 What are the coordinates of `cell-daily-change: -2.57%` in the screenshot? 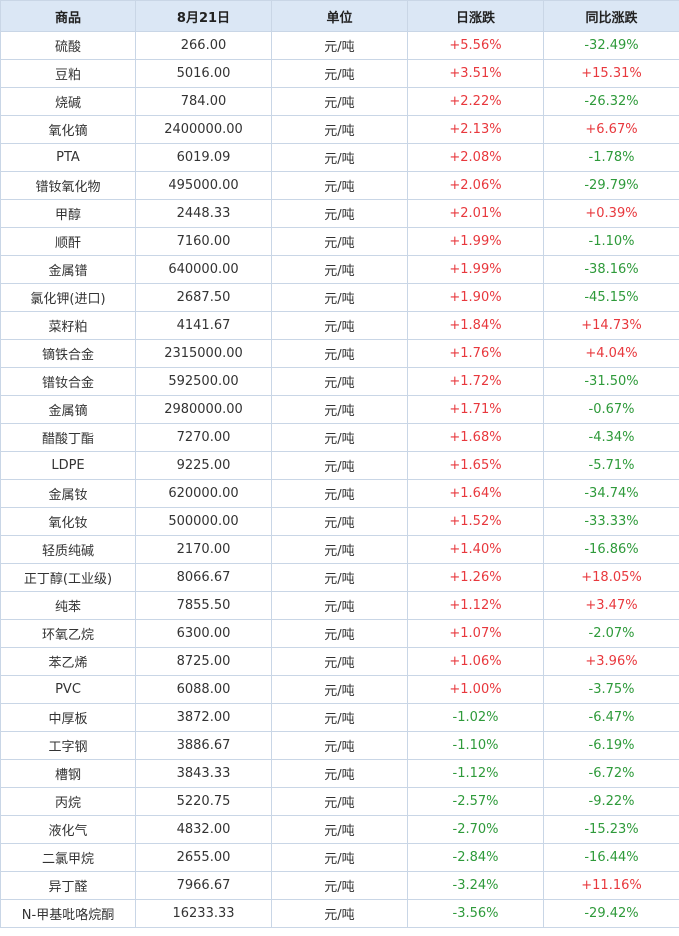 It's located at (475, 801).